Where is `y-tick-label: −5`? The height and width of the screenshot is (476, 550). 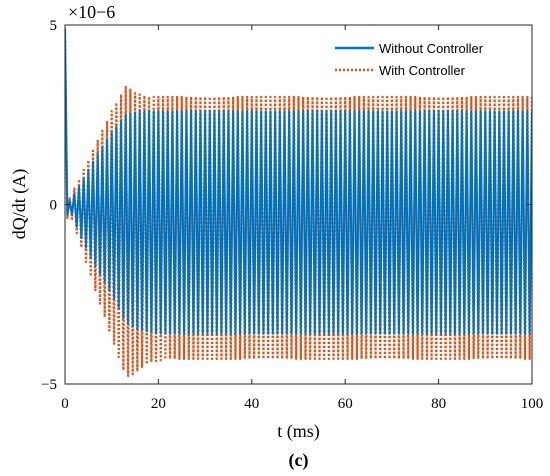
y-tick-label: −5 is located at coordinates (49, 385).